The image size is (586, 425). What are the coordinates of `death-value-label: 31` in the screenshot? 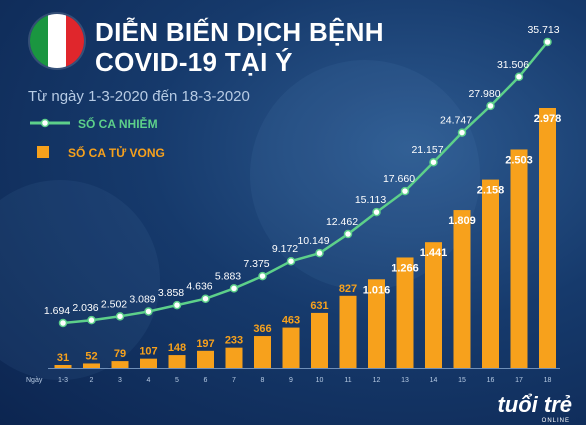 It's located at (63, 358).